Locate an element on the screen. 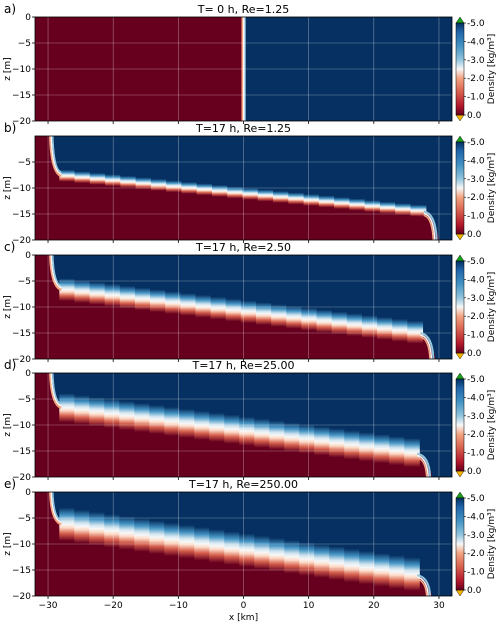 This screenshot has height=625, width=499. panel-letter: a) is located at coordinates (10, 9).